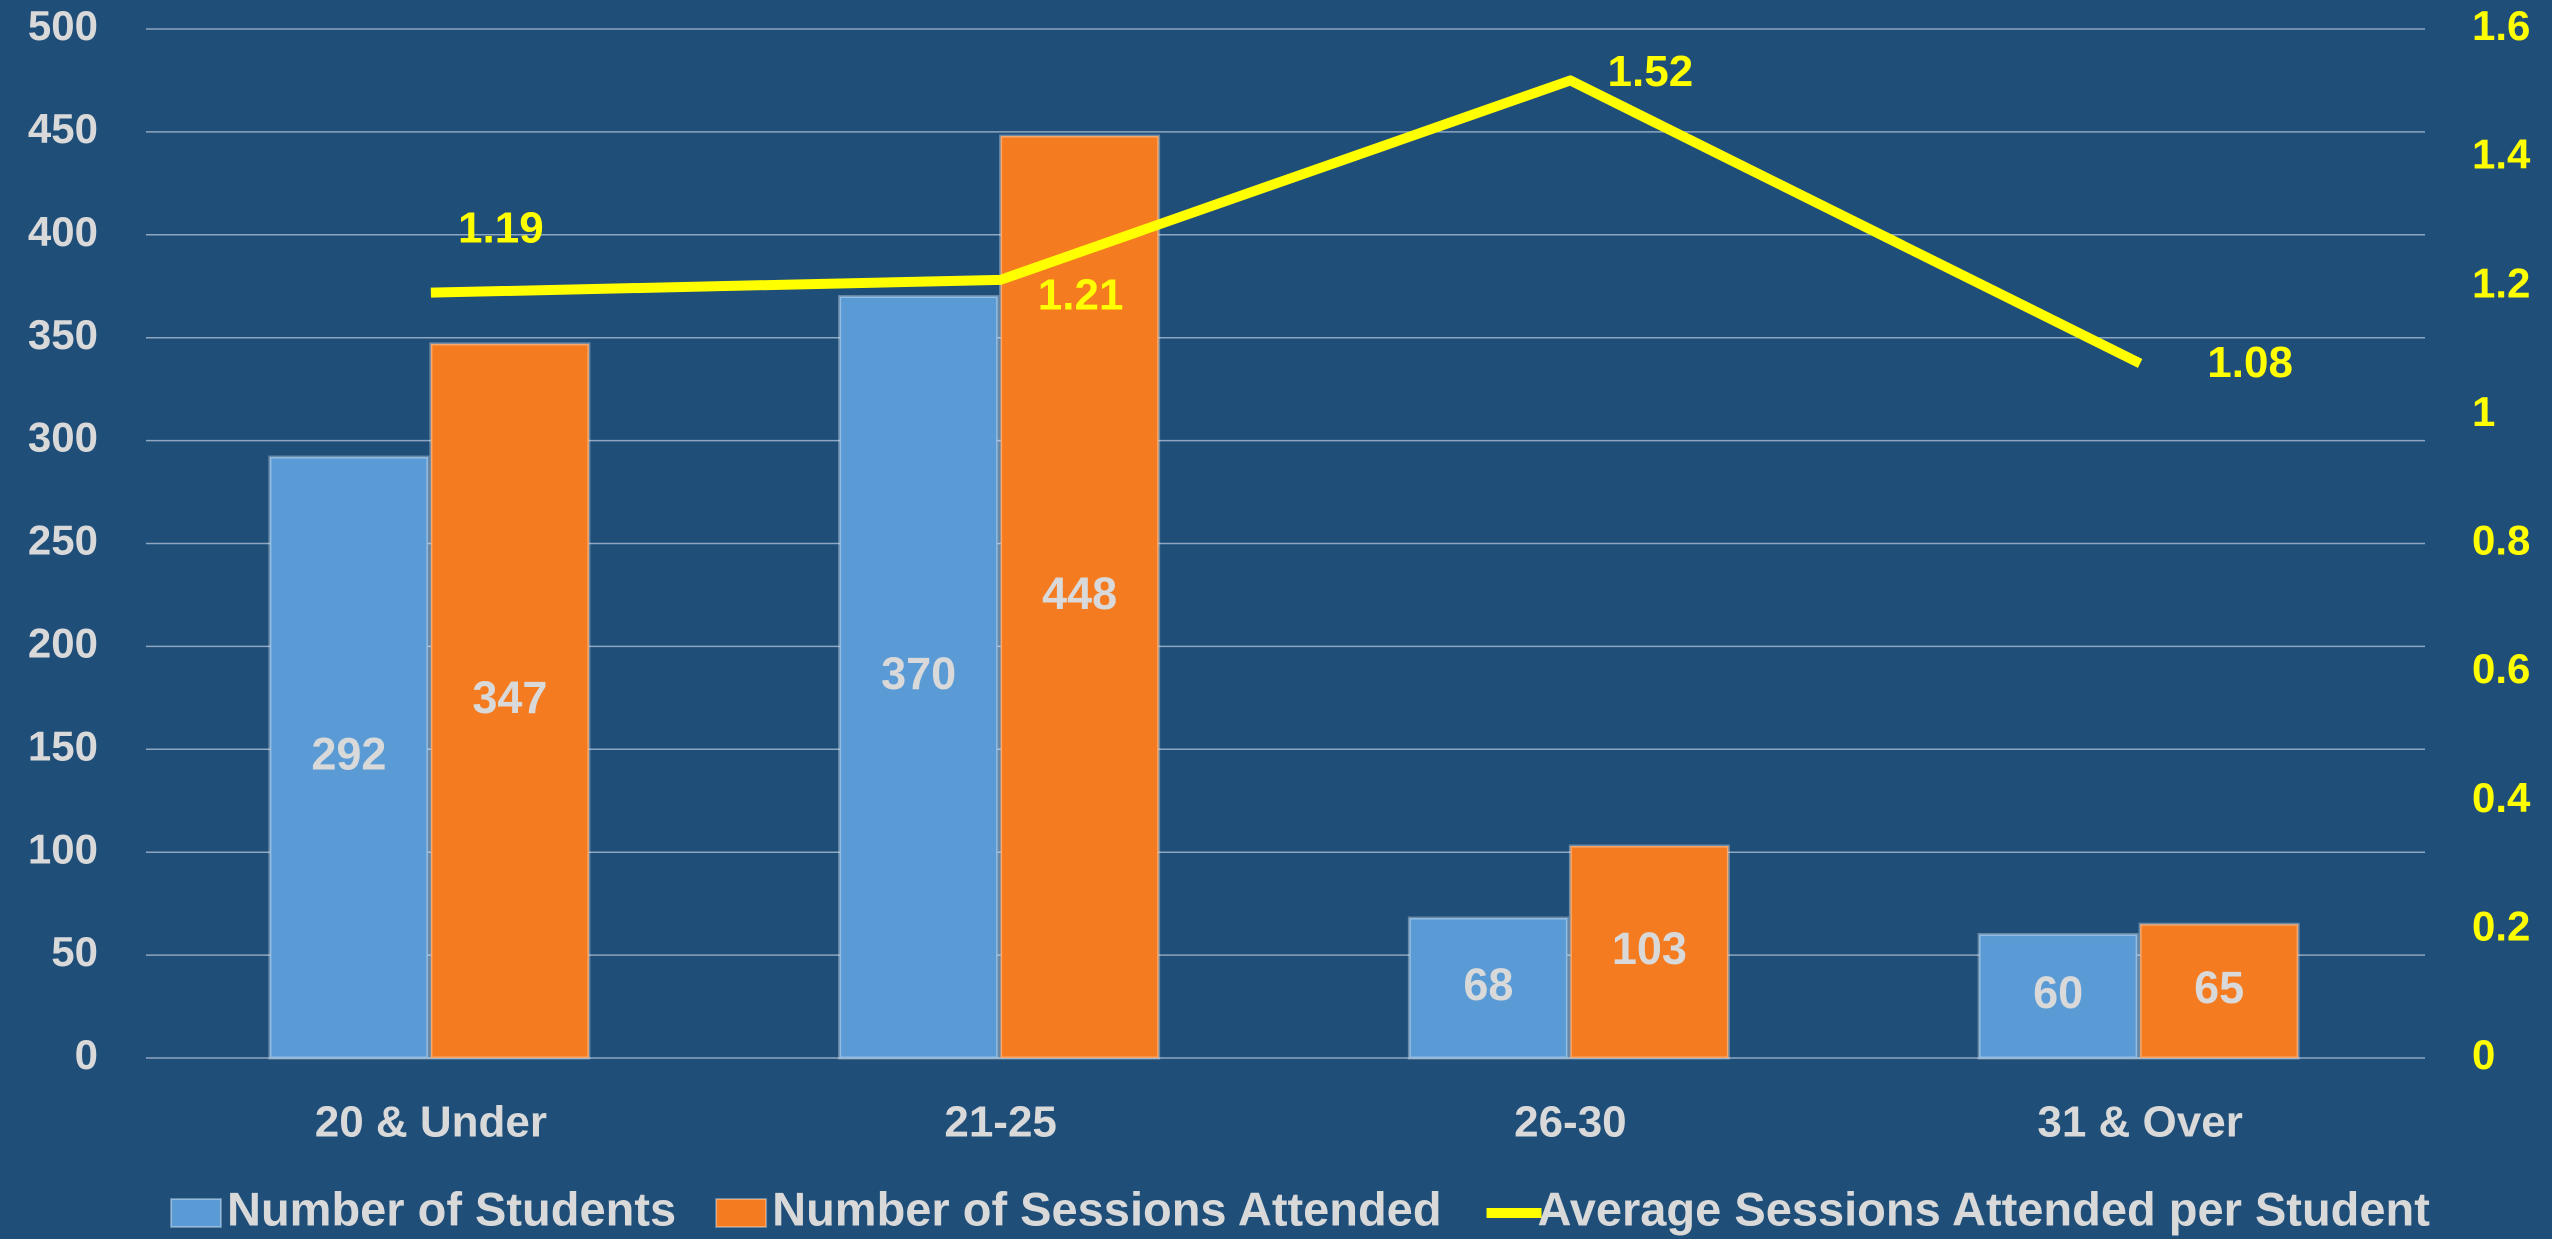 The image size is (2552, 1239). I want to click on y2-tick-label: 1.6, so click(2501, 25).